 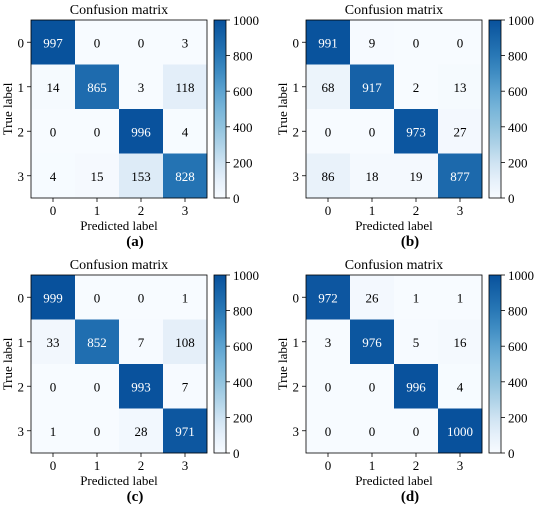 What do you see at coordinates (416, 176) in the screenshot?
I see `cell-value-label: 19` at bounding box center [416, 176].